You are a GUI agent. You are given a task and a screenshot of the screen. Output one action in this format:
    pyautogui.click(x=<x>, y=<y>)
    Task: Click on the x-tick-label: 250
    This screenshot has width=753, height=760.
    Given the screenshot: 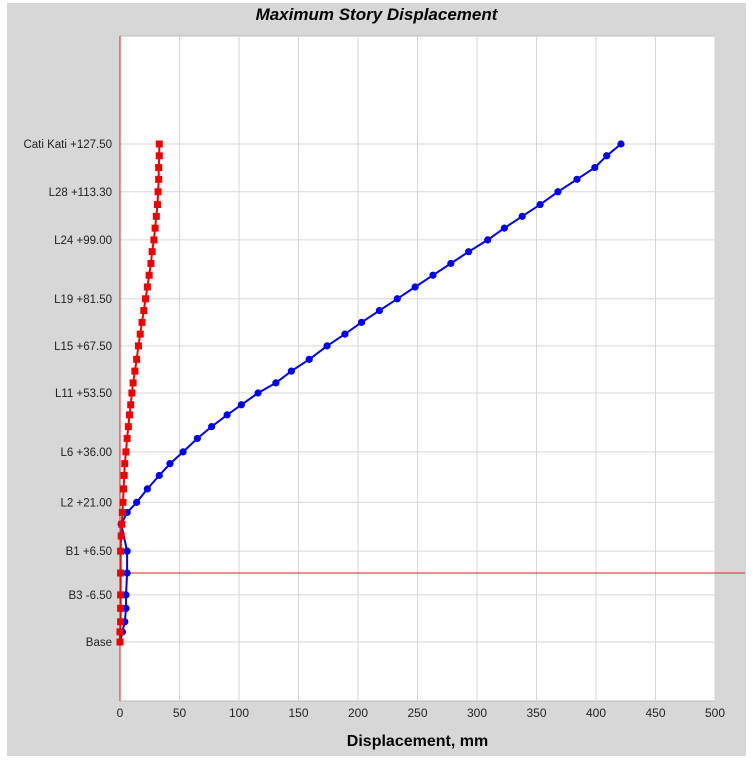 What is the action you would take?
    pyautogui.click(x=417, y=713)
    